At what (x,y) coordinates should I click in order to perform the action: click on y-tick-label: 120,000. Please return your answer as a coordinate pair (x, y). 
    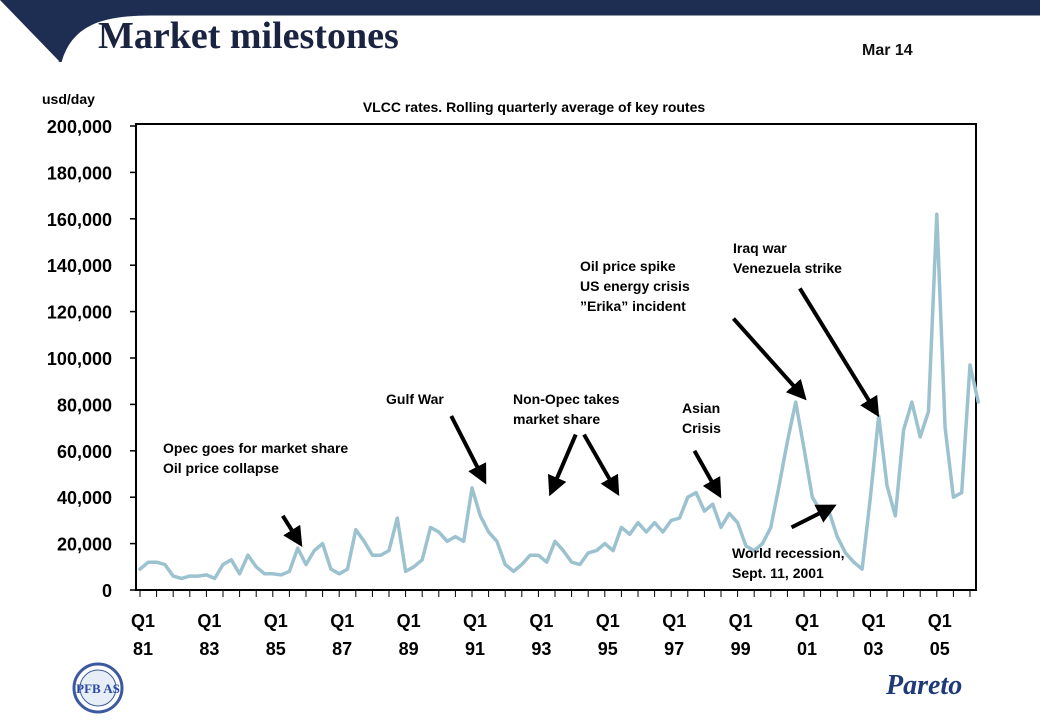
    Looking at the image, I should click on (79, 313).